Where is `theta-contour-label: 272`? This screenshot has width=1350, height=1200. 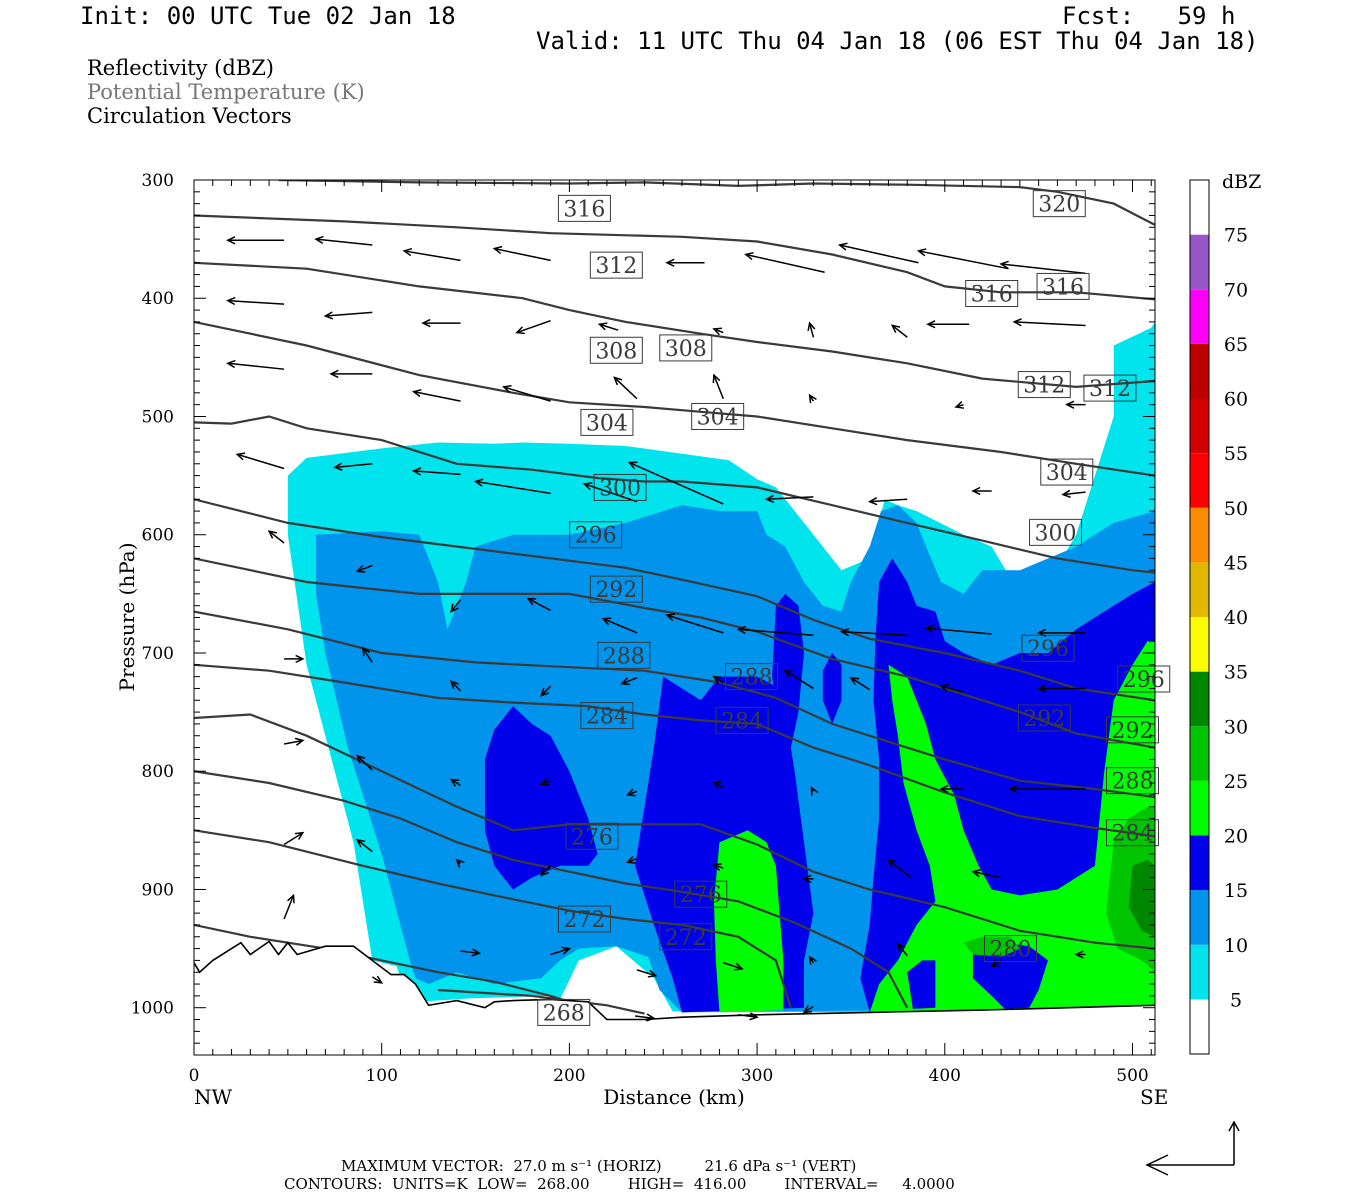
theta-contour-label: 272 is located at coordinates (686, 937).